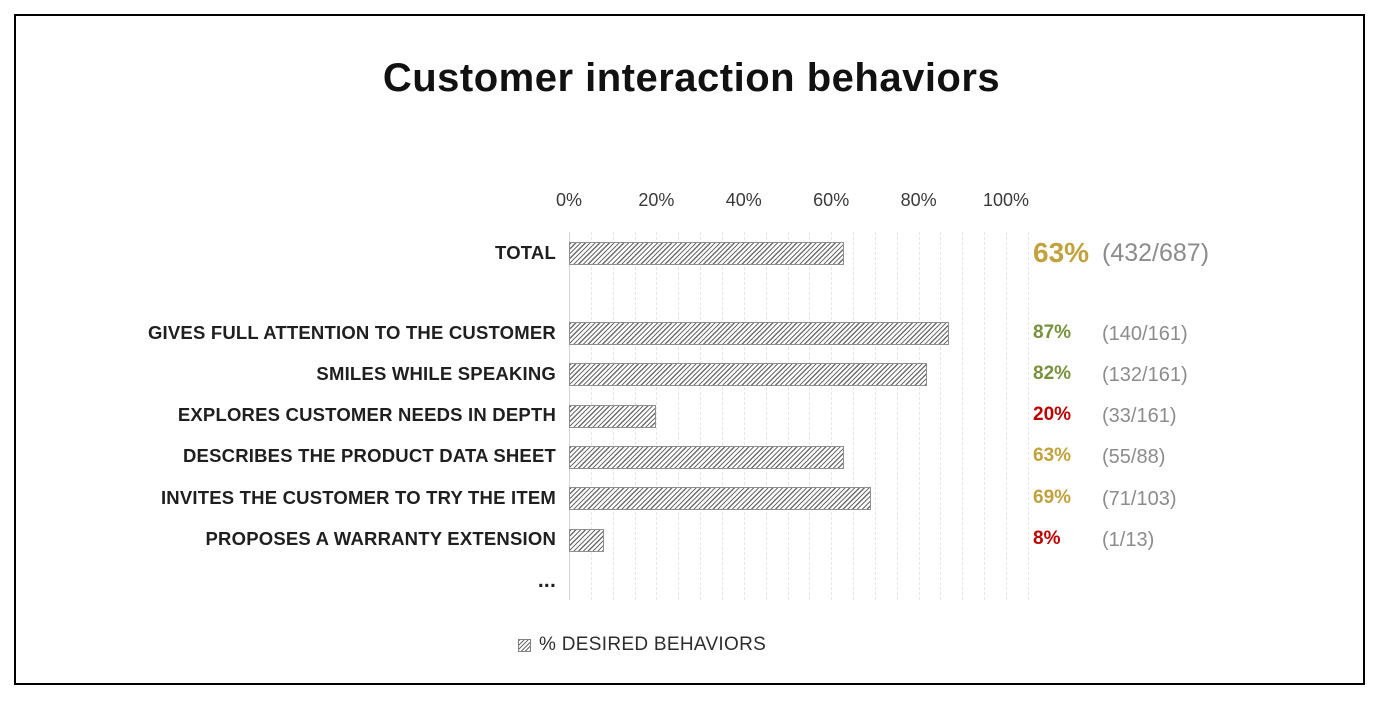 This screenshot has width=1383, height=703. What do you see at coordinates (436, 373) in the screenshot?
I see `row-label: SMILES WHILE SPEAKING` at bounding box center [436, 373].